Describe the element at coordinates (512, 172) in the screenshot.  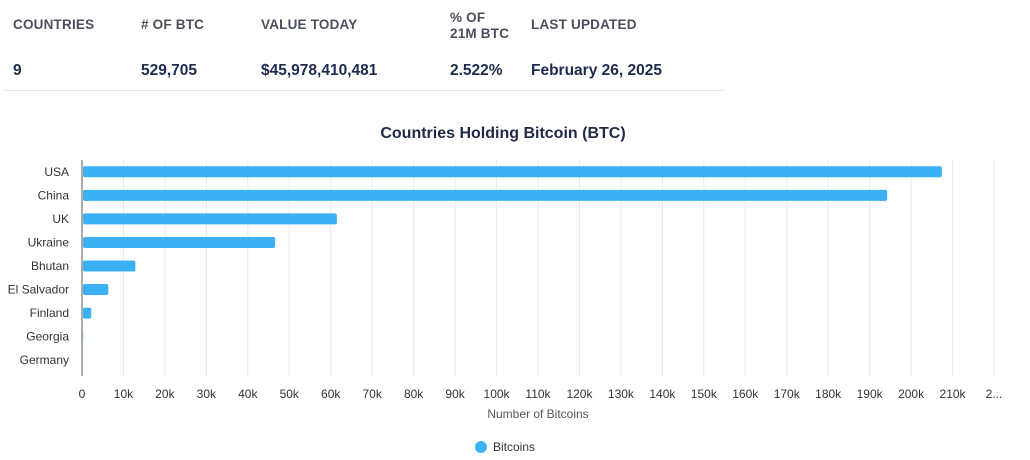
I see `bar-usa` at that location.